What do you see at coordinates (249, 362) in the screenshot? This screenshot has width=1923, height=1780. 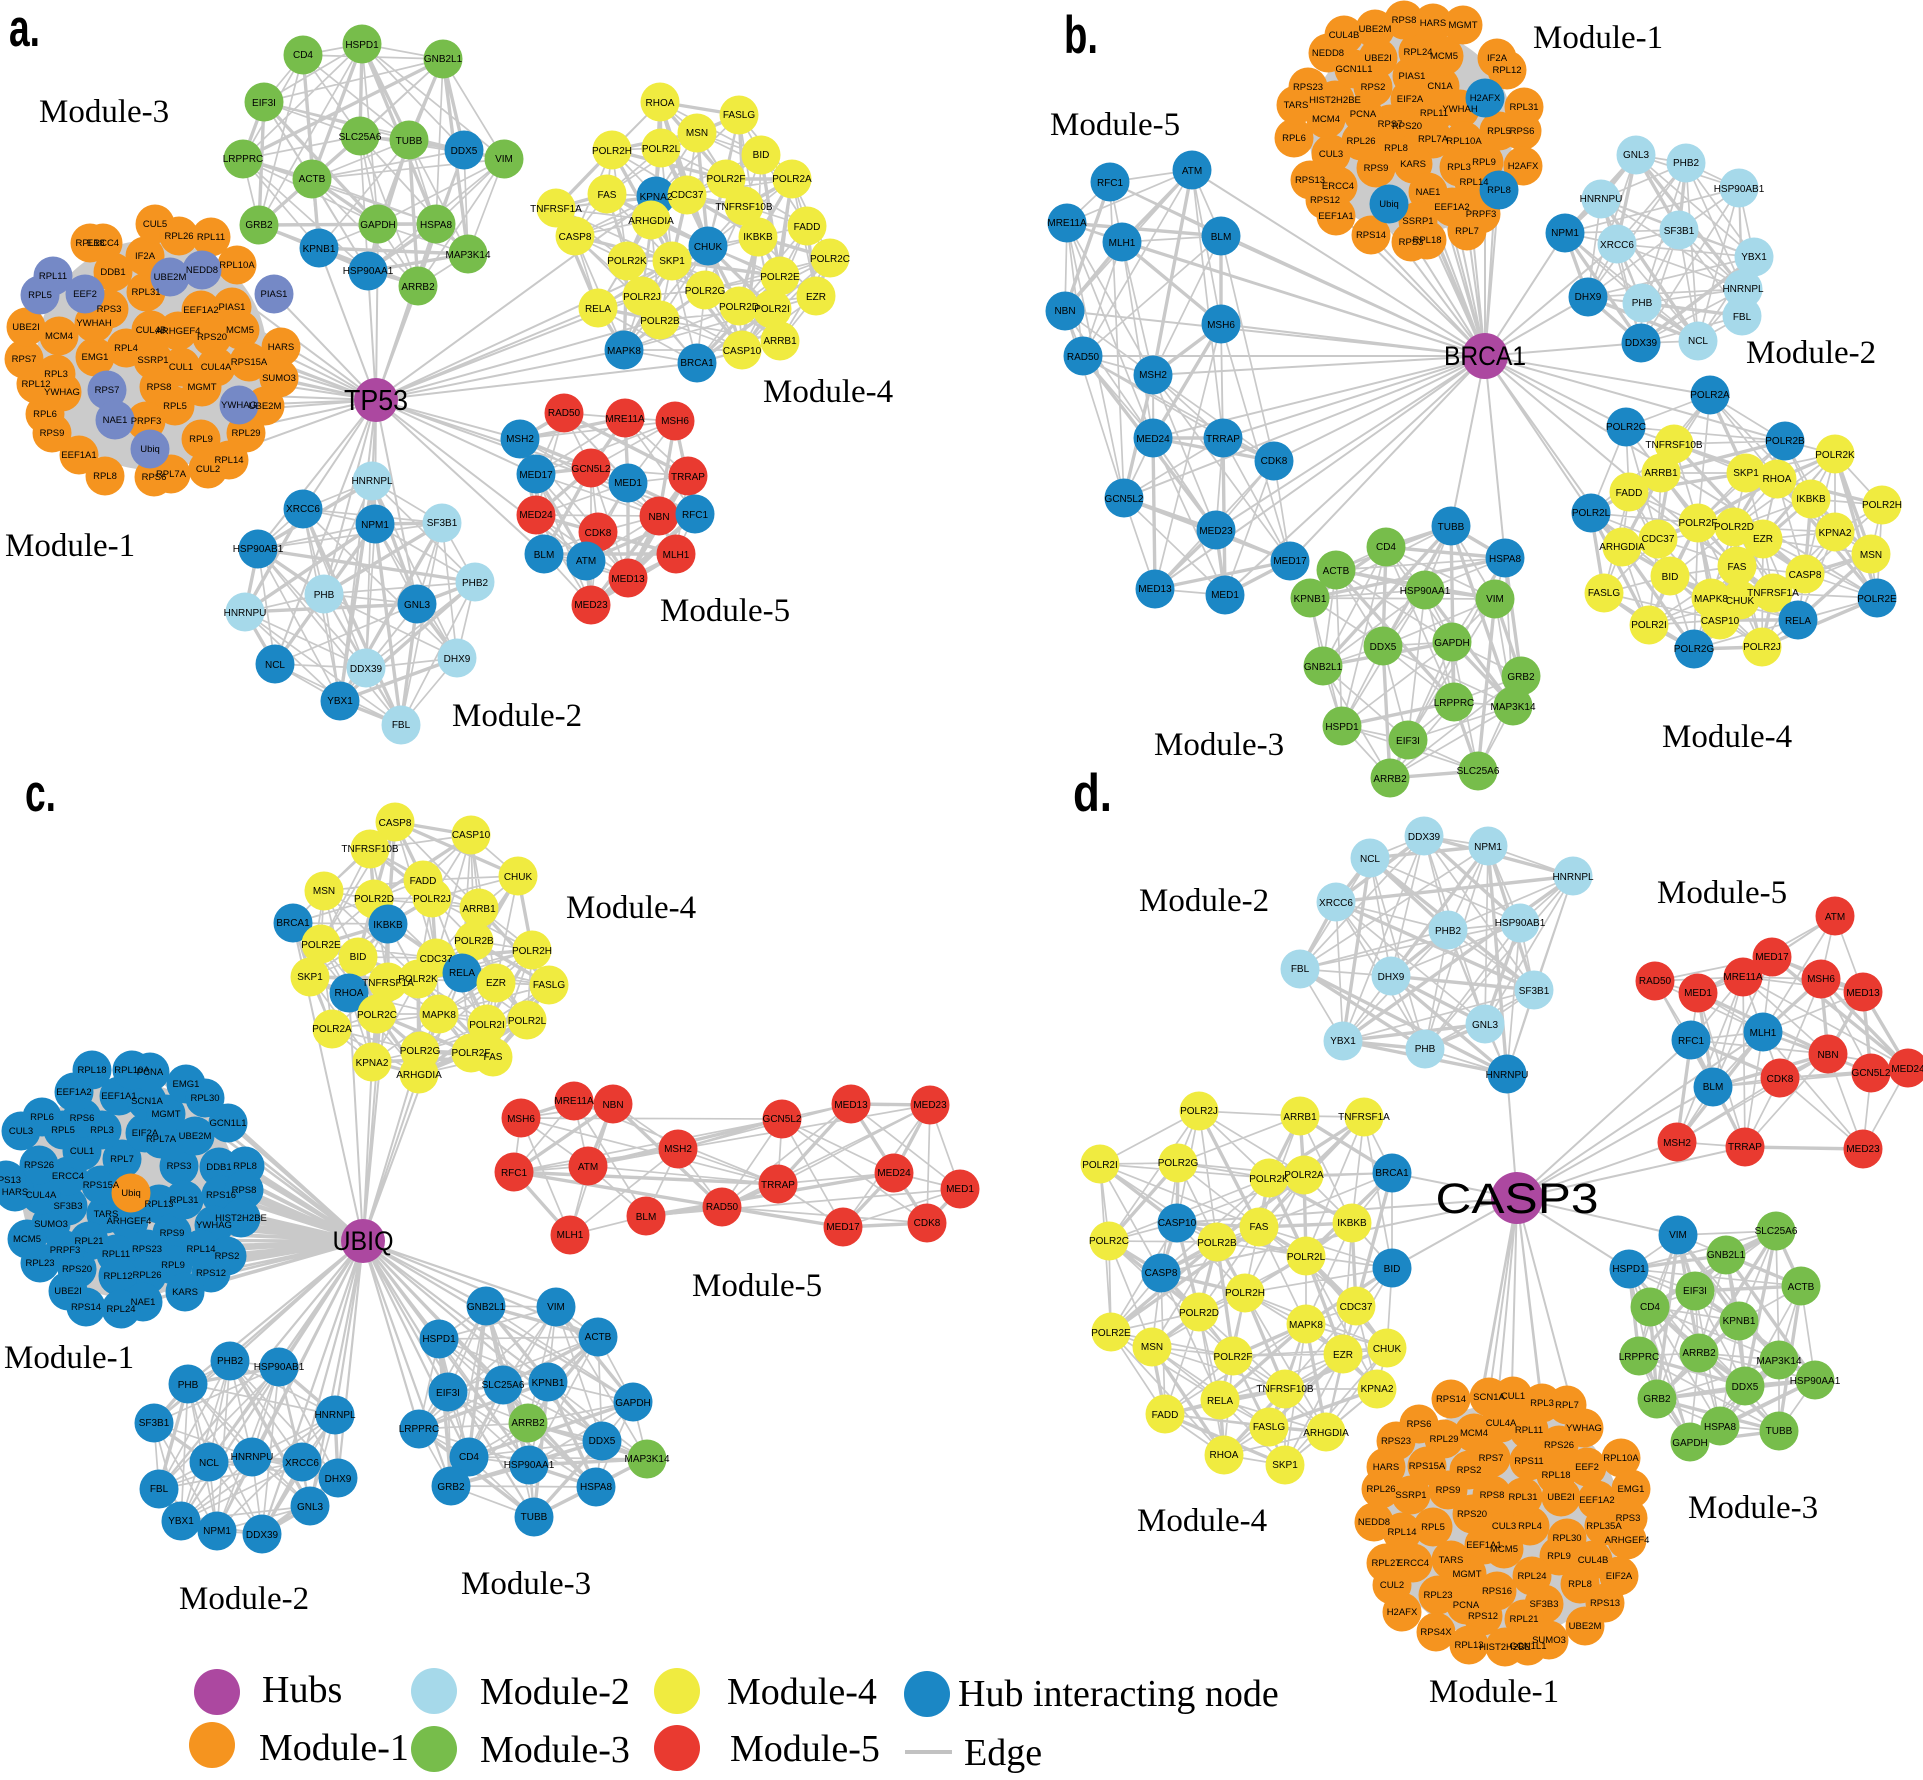 I see `svg-text: RPS15A` at bounding box center [249, 362].